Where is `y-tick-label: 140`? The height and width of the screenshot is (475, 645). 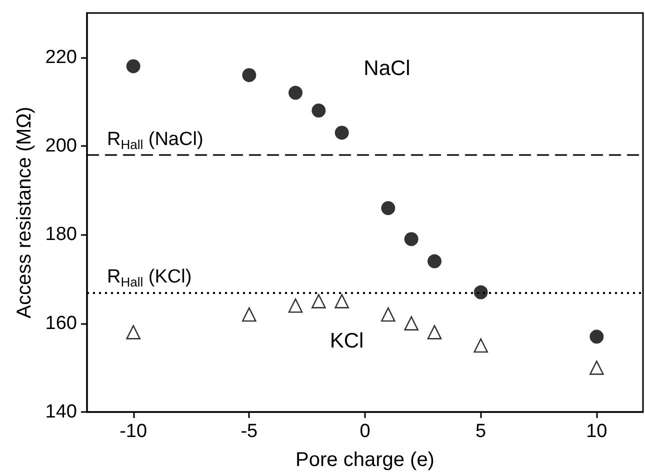 y-tick-label: 140 is located at coordinates (61, 412).